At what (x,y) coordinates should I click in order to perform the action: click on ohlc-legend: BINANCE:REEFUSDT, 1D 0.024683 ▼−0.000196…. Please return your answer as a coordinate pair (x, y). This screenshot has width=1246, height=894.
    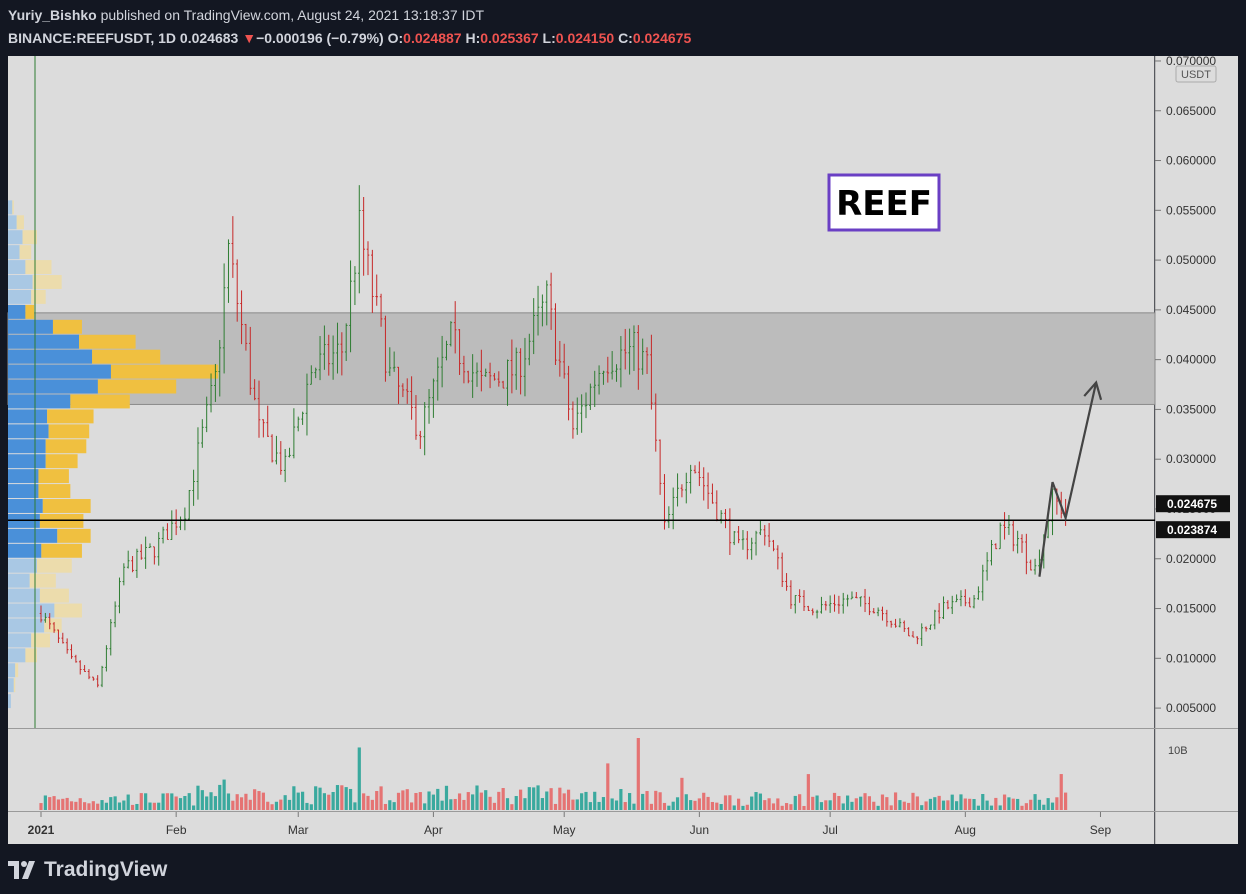
    Looking at the image, I should click on (349, 38).